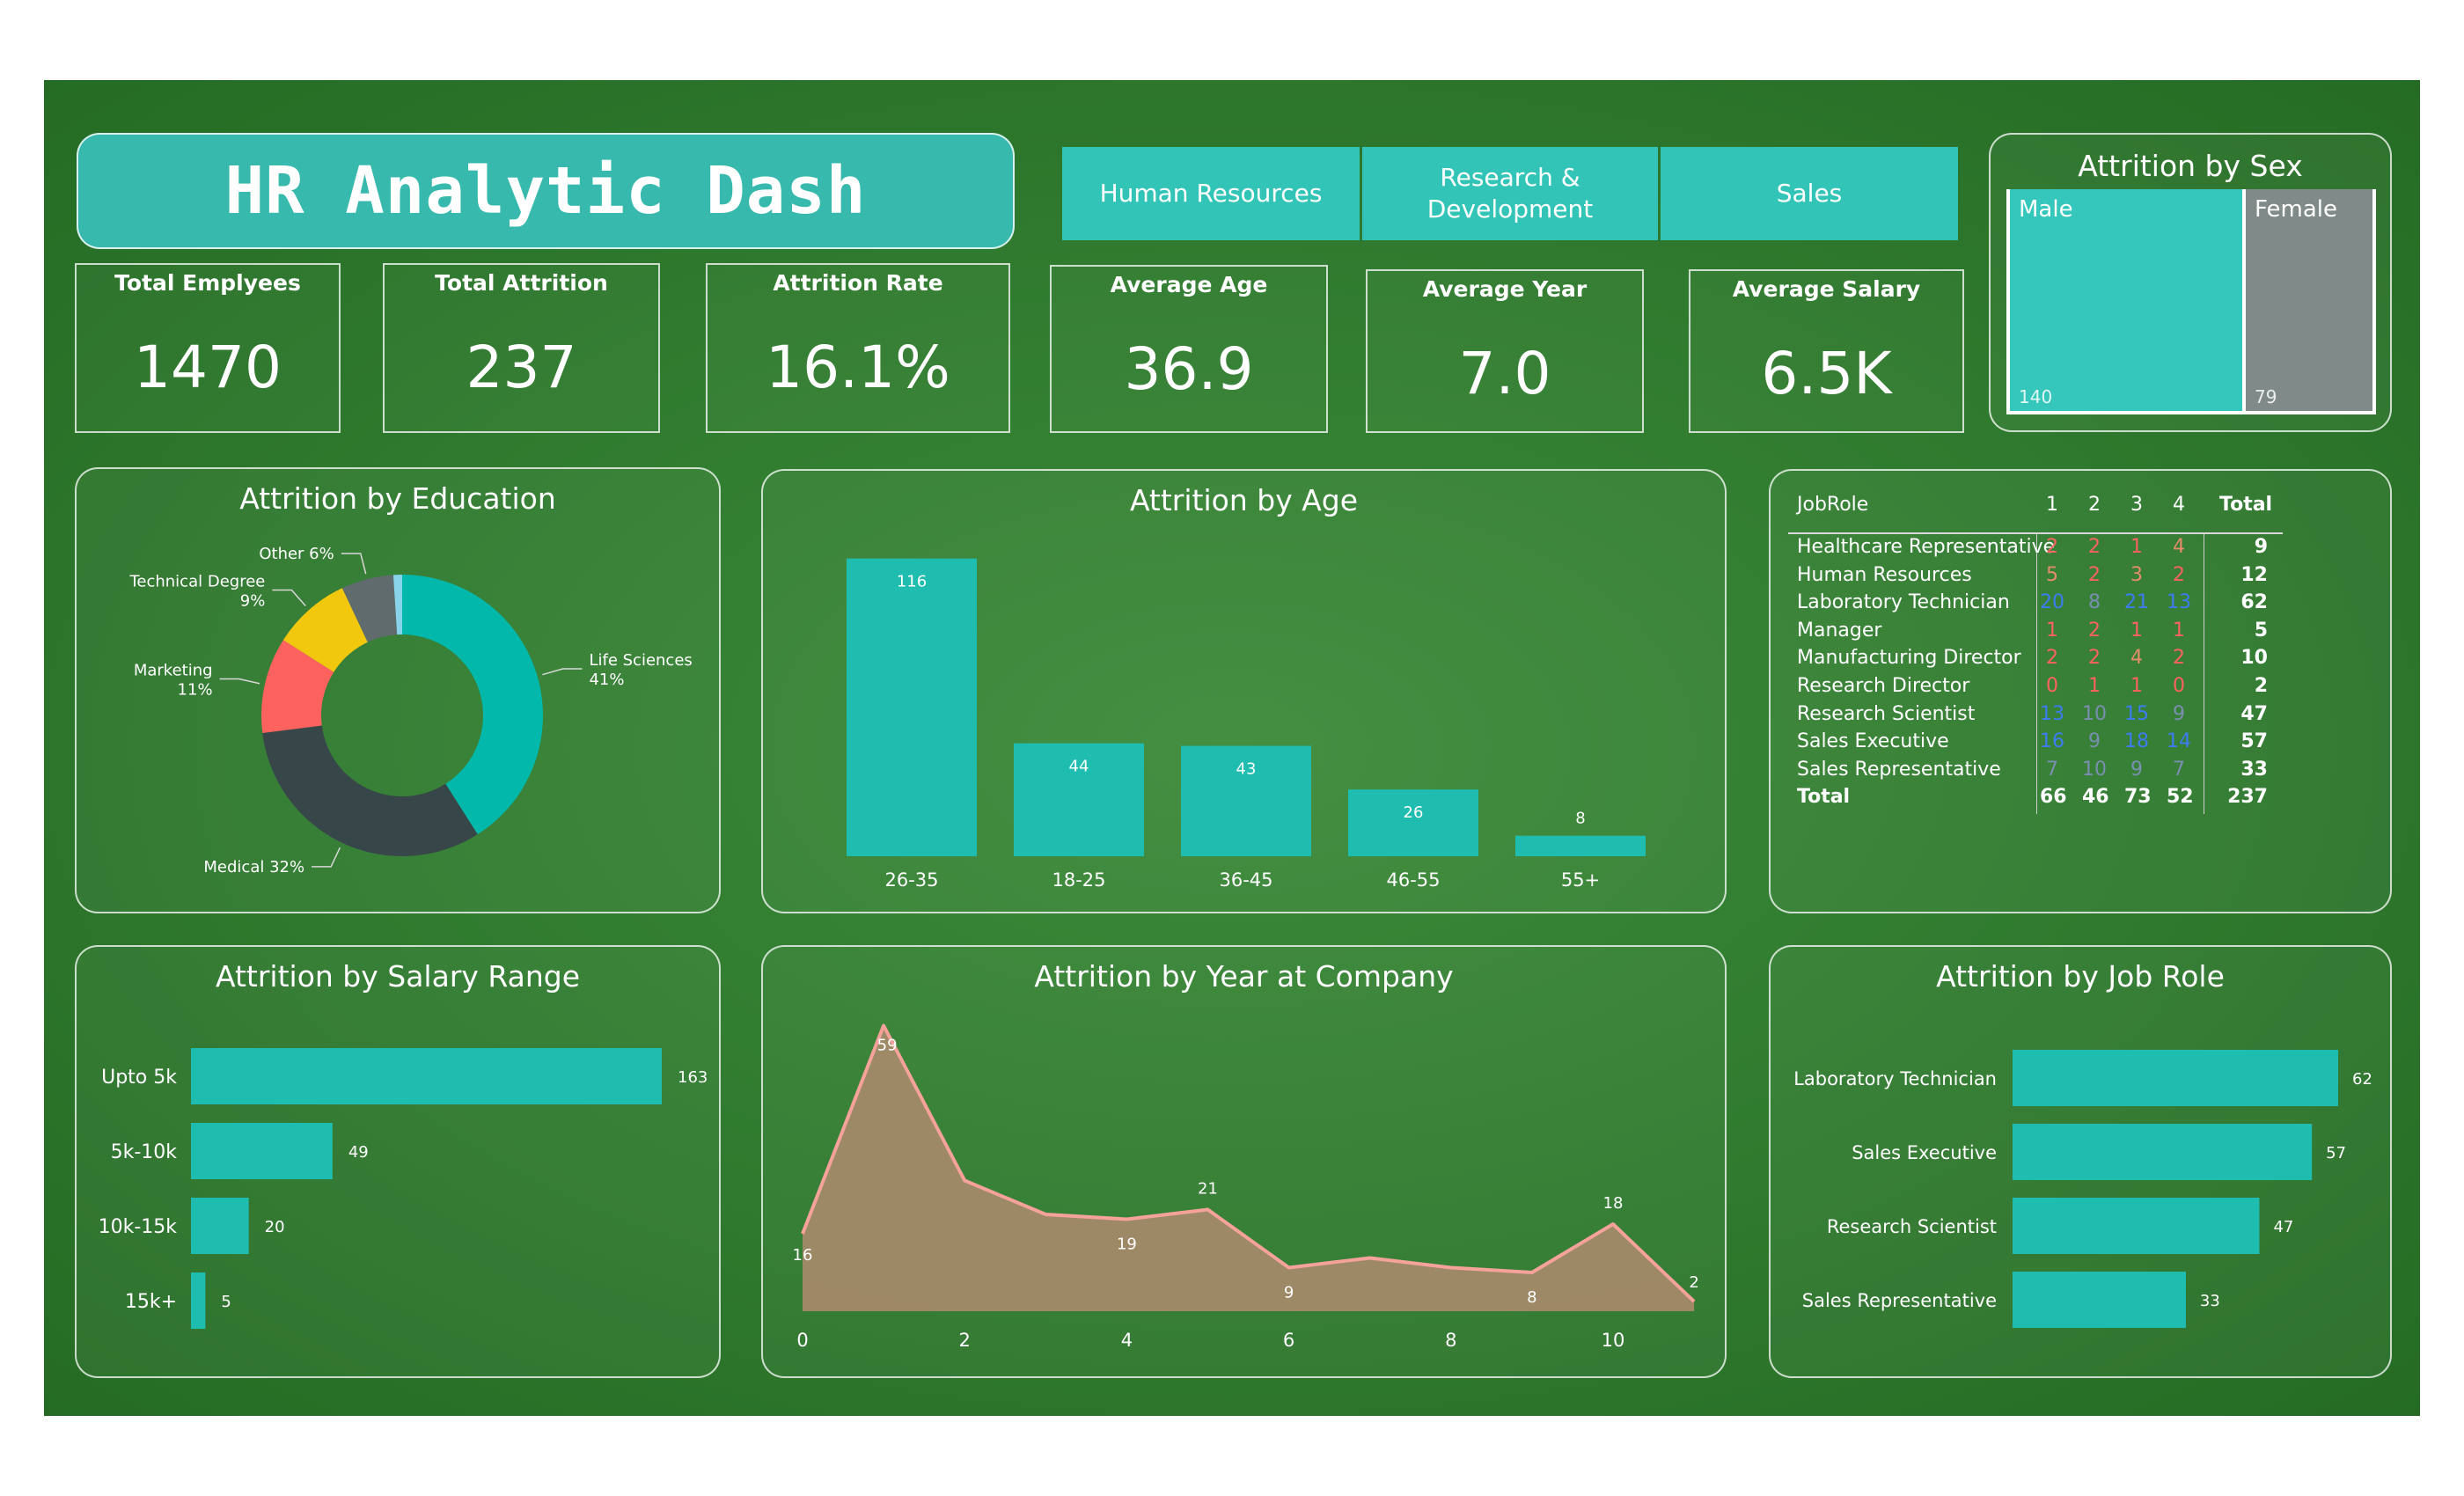 This screenshot has width=2464, height=1496. What do you see at coordinates (803, 1255) in the screenshot?
I see `years-point-label: 16` at bounding box center [803, 1255].